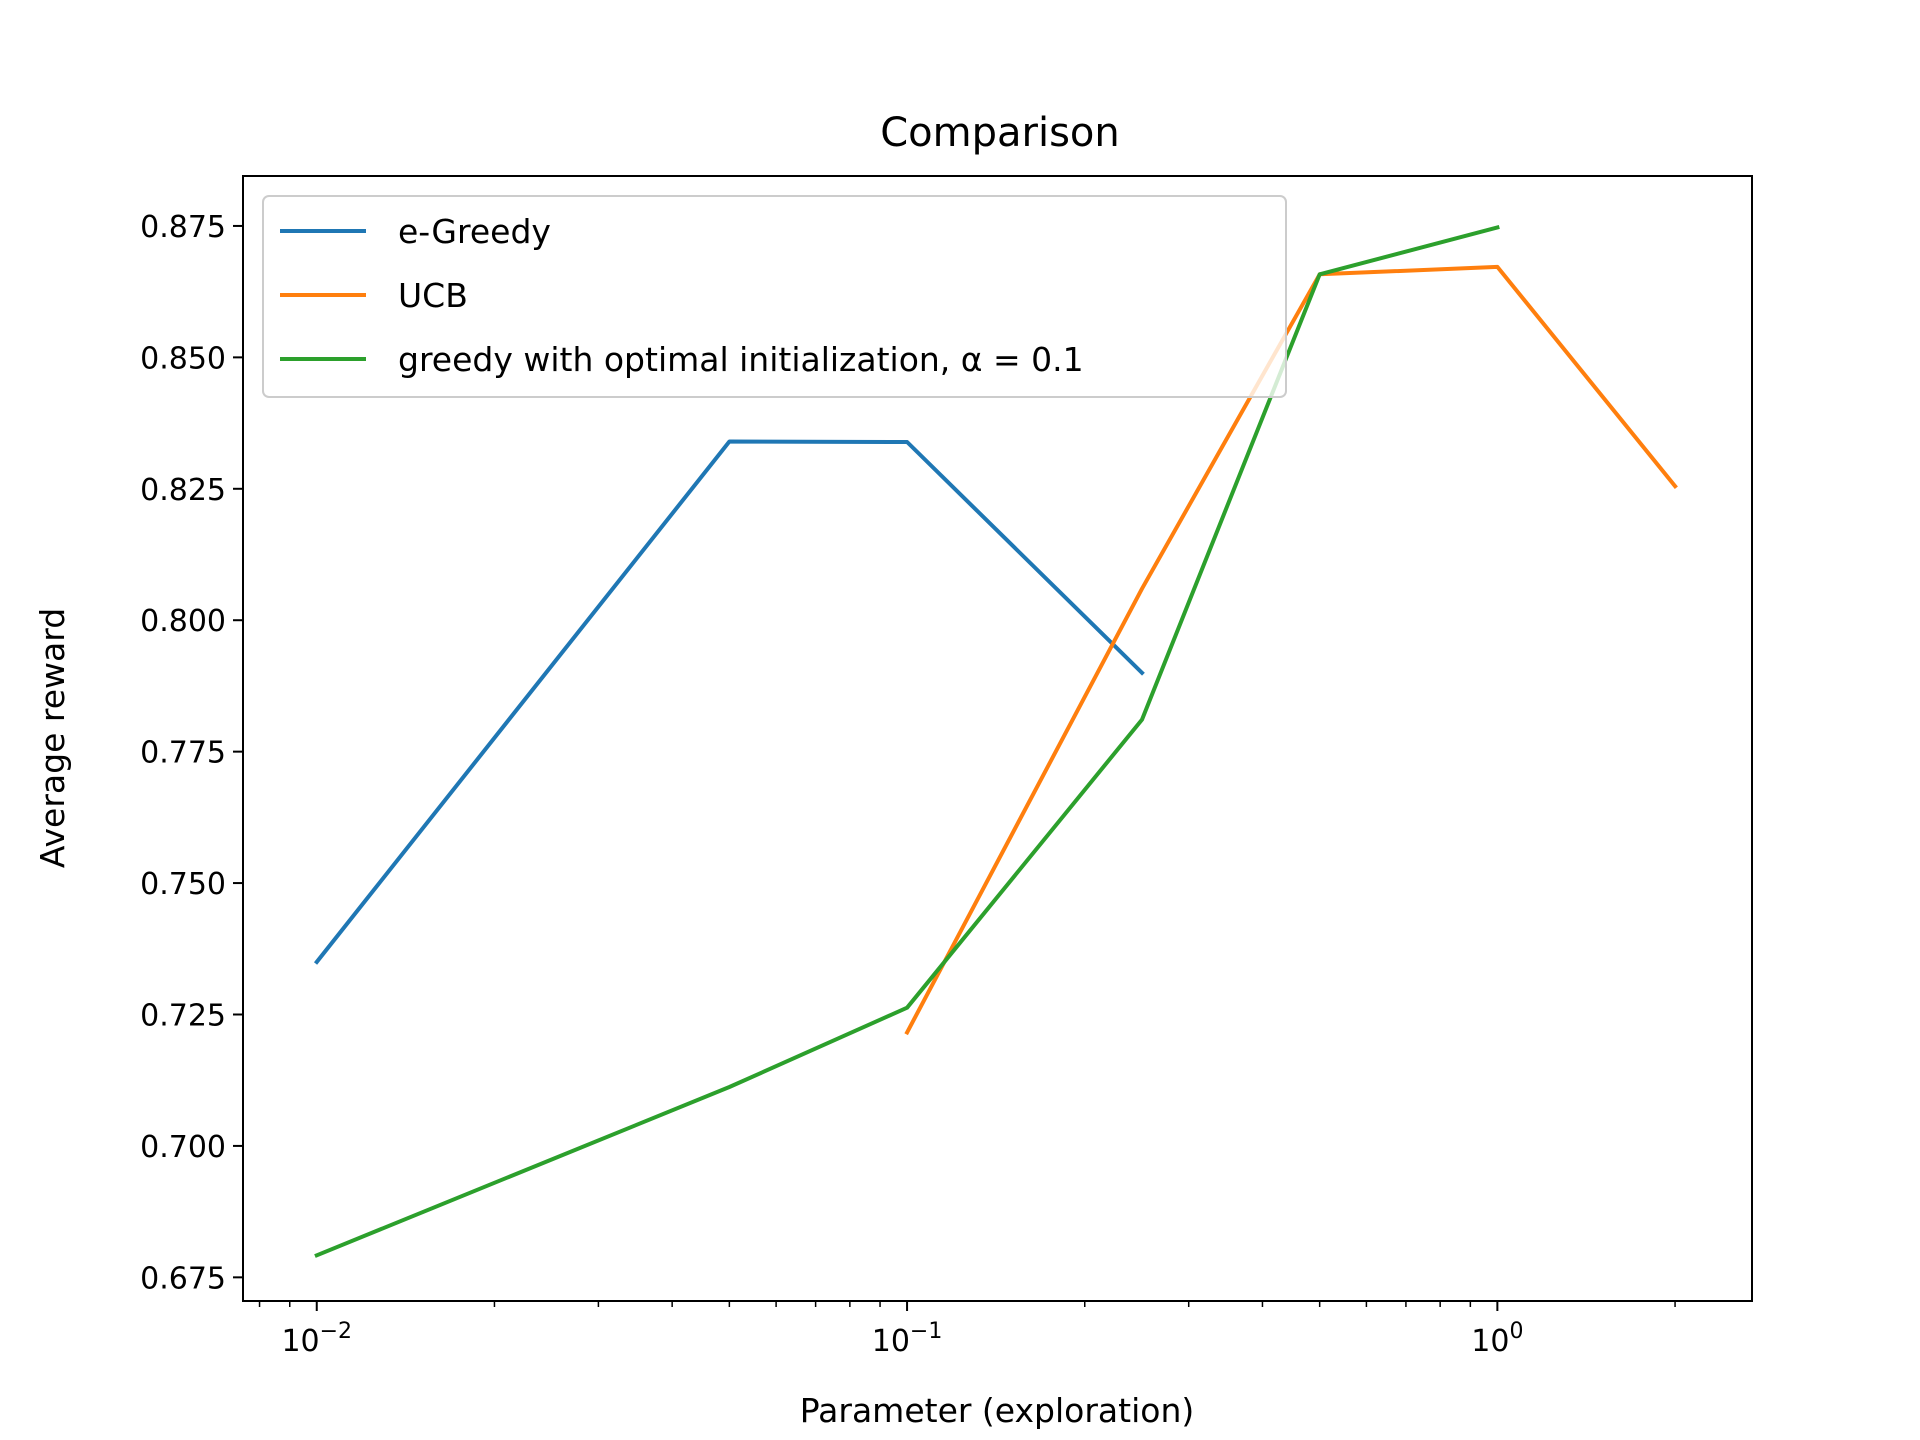  Describe the element at coordinates (316, 1339) in the screenshot. I see `x-tick-label: 10⁻²` at that location.